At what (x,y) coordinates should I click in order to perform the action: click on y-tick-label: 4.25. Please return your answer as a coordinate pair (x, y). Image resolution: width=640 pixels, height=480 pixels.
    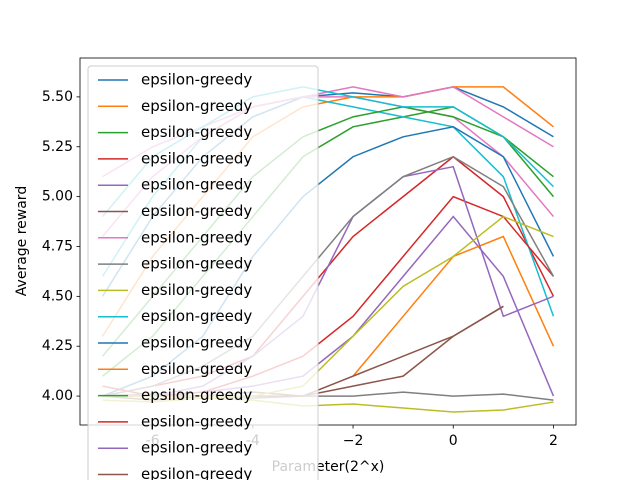
    Looking at the image, I should click on (57, 346).